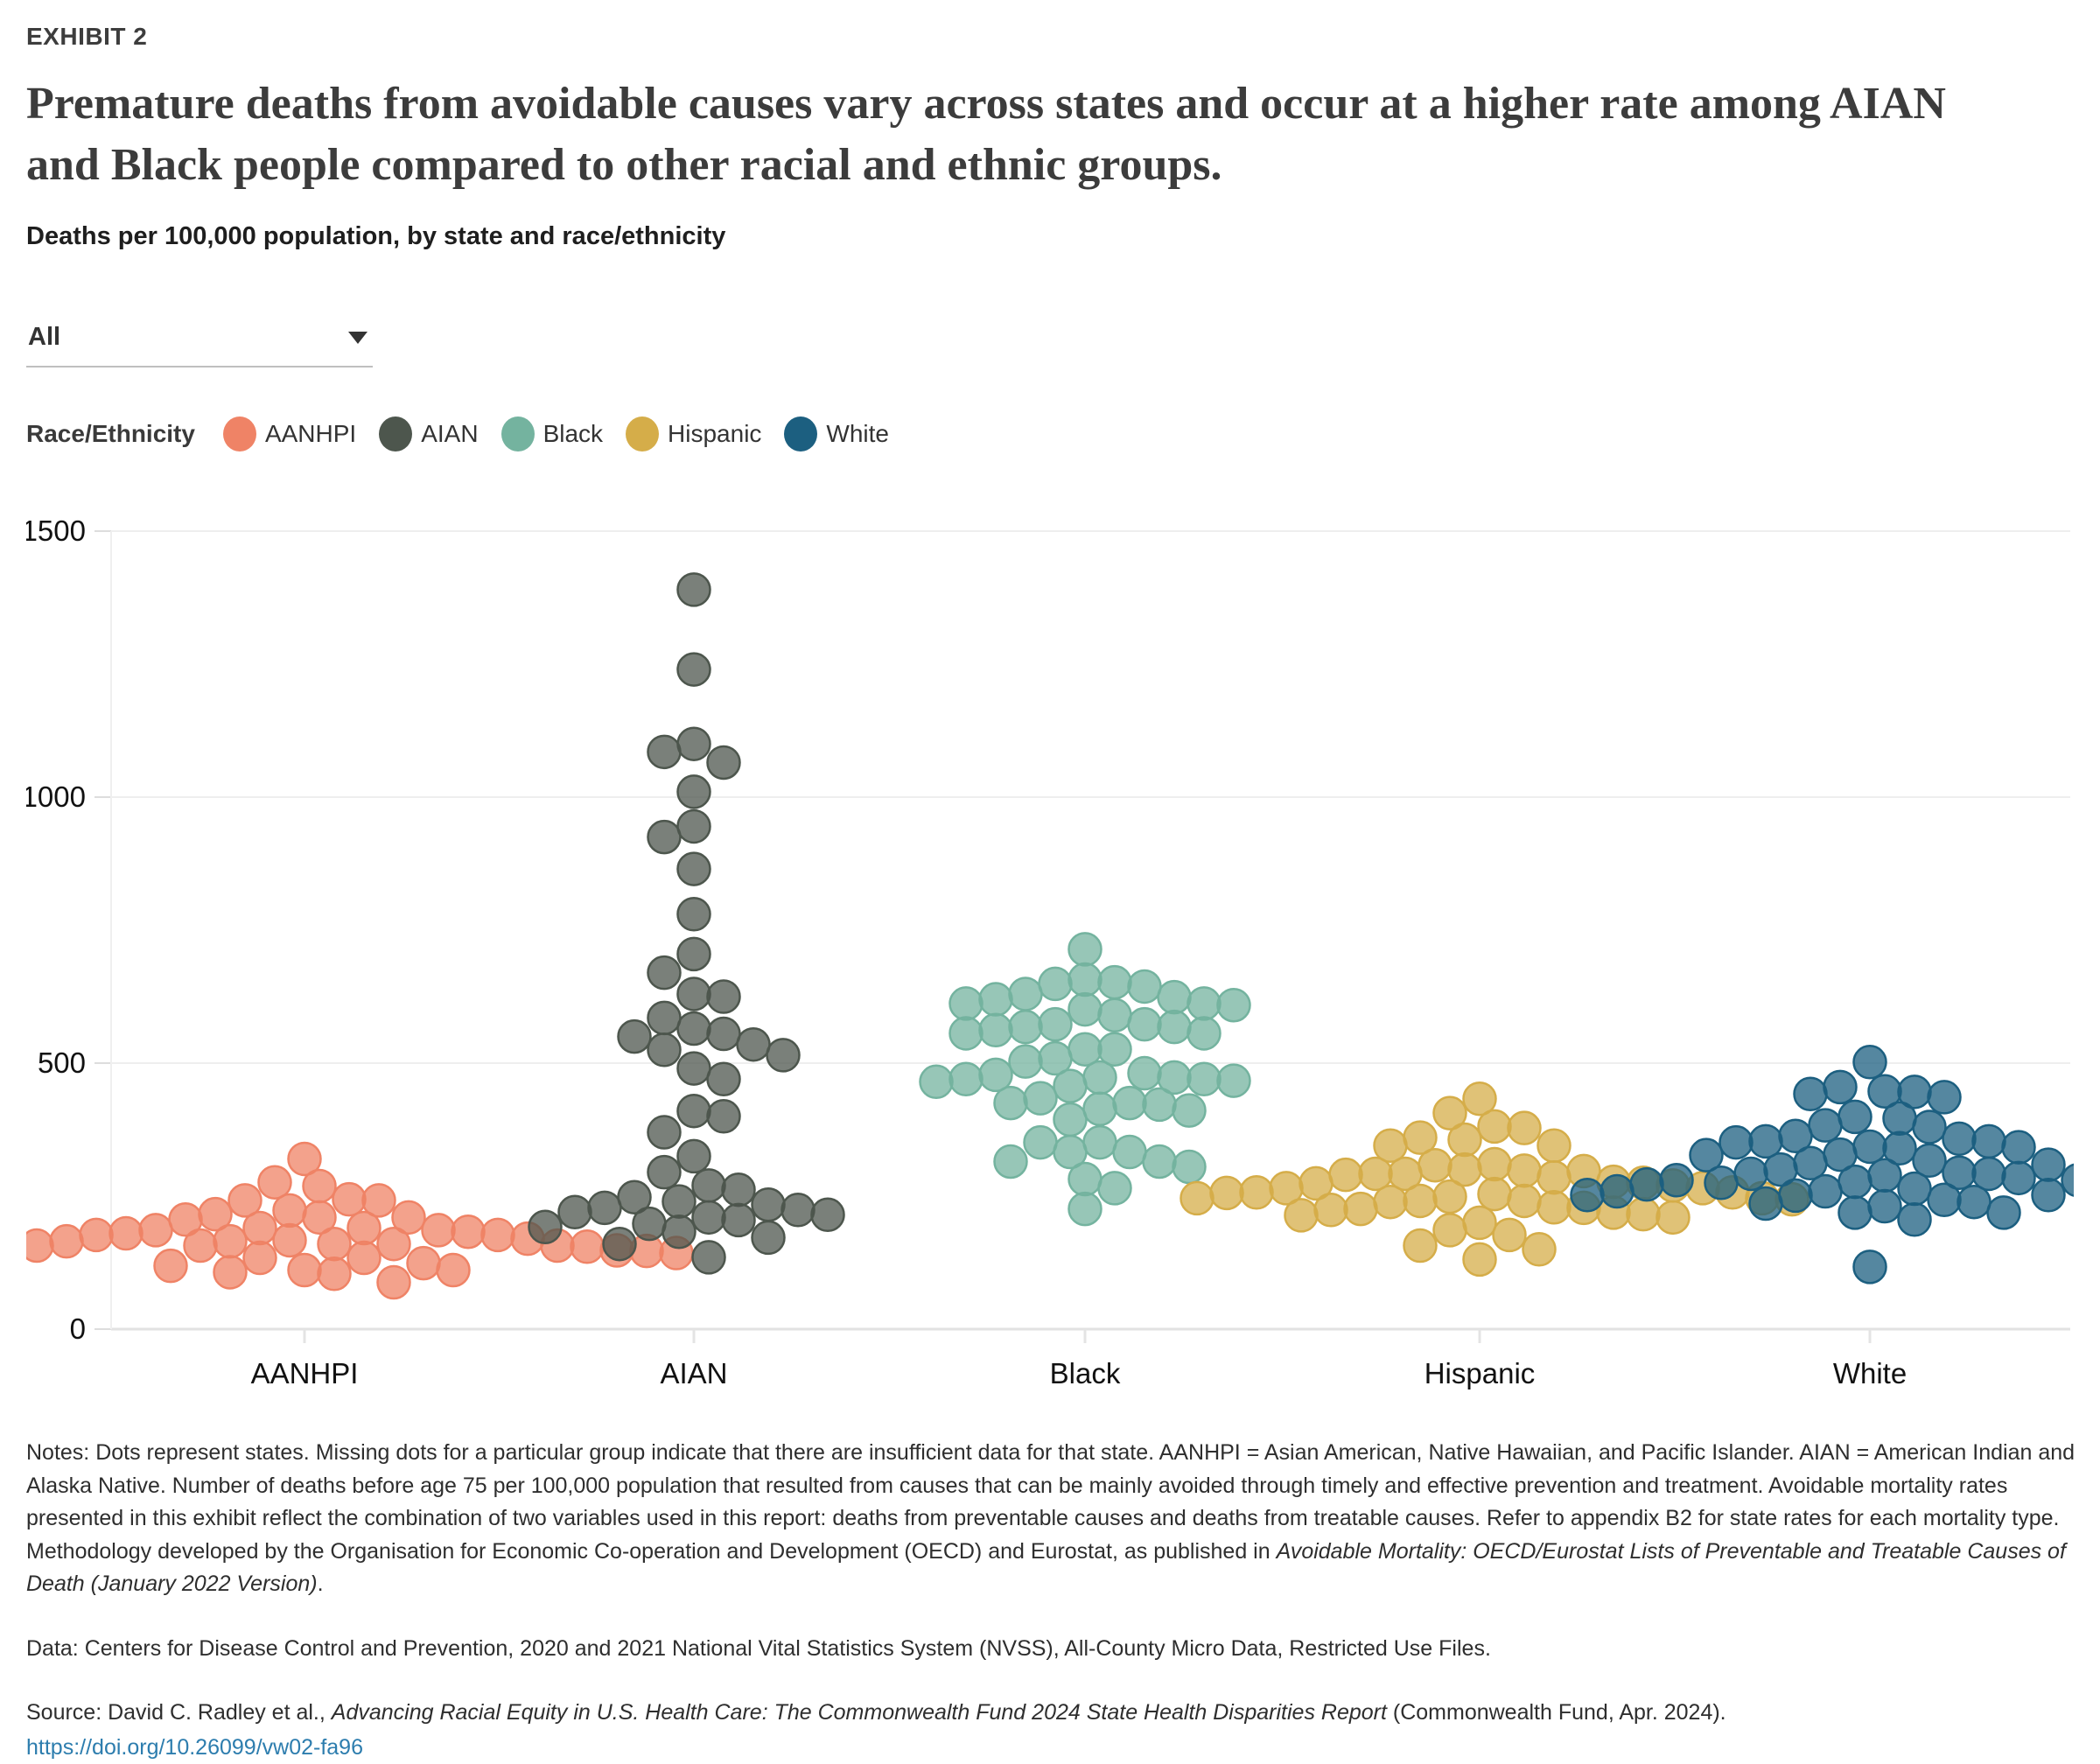 The height and width of the screenshot is (1764, 2100). Describe the element at coordinates (194, 1747) in the screenshot. I see `doi-link: https://doi.org/10.26099/vw02-fa96` at that location.